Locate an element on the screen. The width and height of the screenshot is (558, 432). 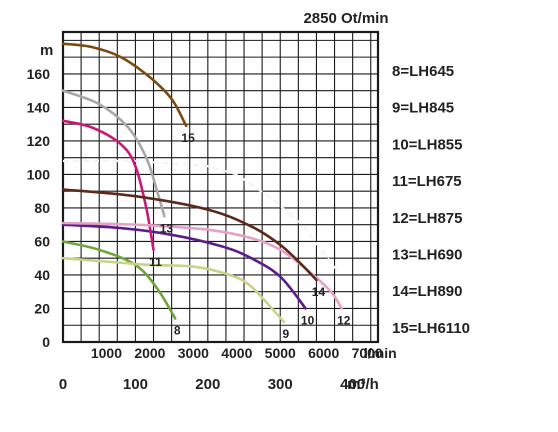
x-tick-label-m3h: 100 is located at coordinates (135, 384).